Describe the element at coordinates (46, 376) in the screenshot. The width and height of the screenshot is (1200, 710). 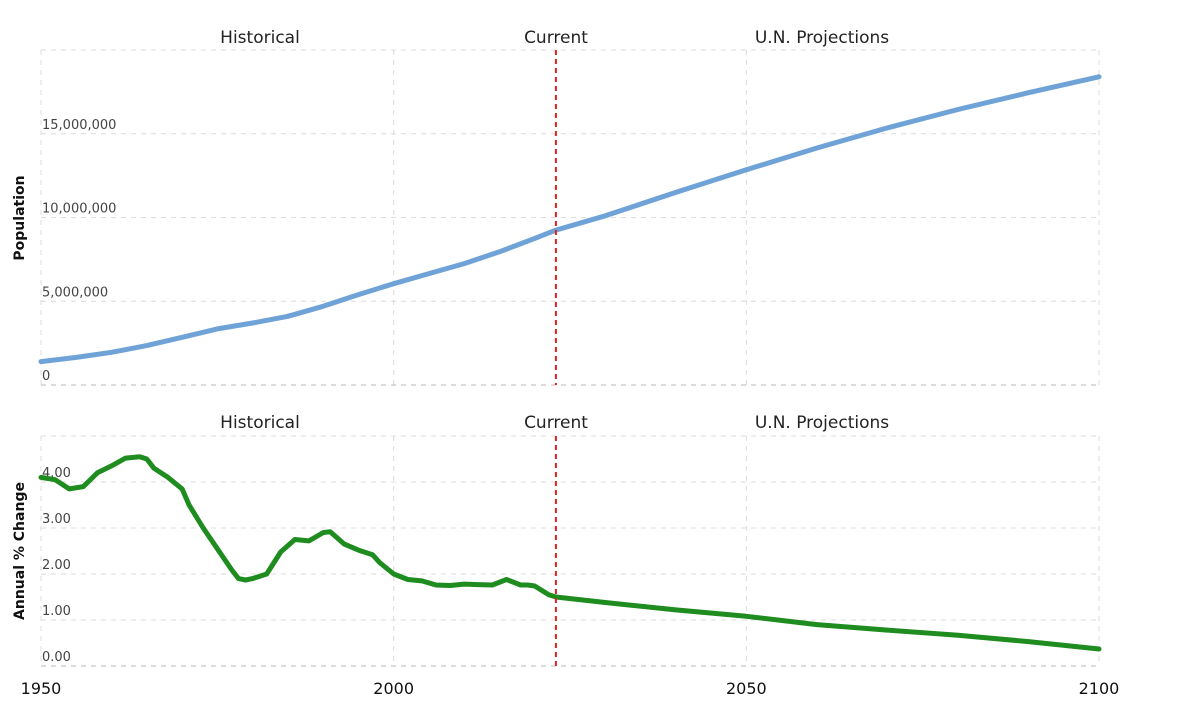
I see `population-ytick-label: 0` at that location.